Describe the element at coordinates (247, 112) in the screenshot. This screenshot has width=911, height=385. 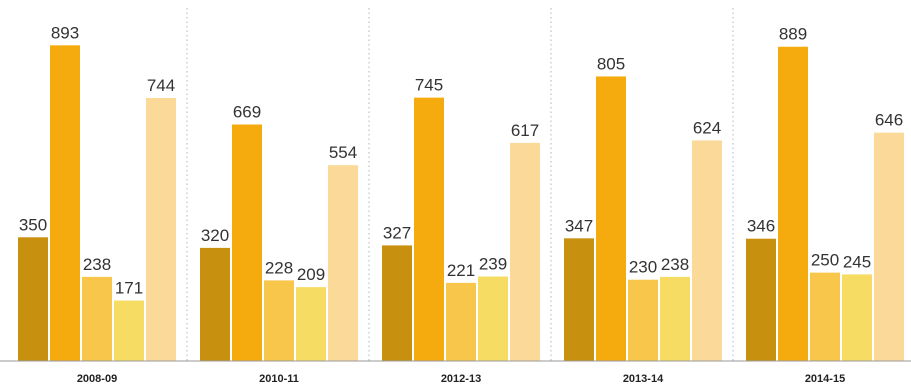
I see `bar-value-label: 669` at that location.